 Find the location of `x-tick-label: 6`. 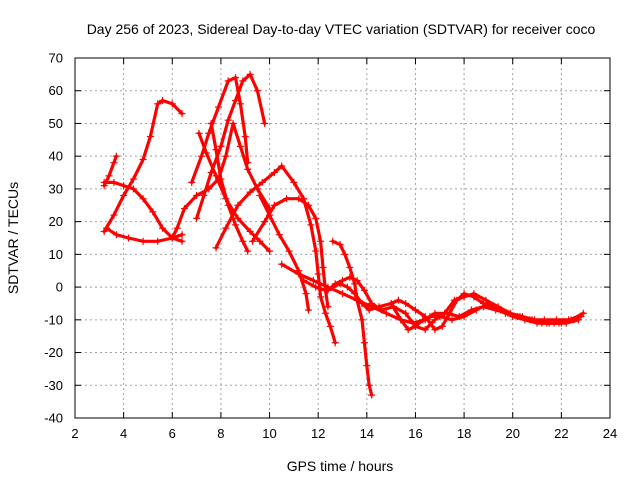

x-tick-label: 6 is located at coordinates (172, 433).